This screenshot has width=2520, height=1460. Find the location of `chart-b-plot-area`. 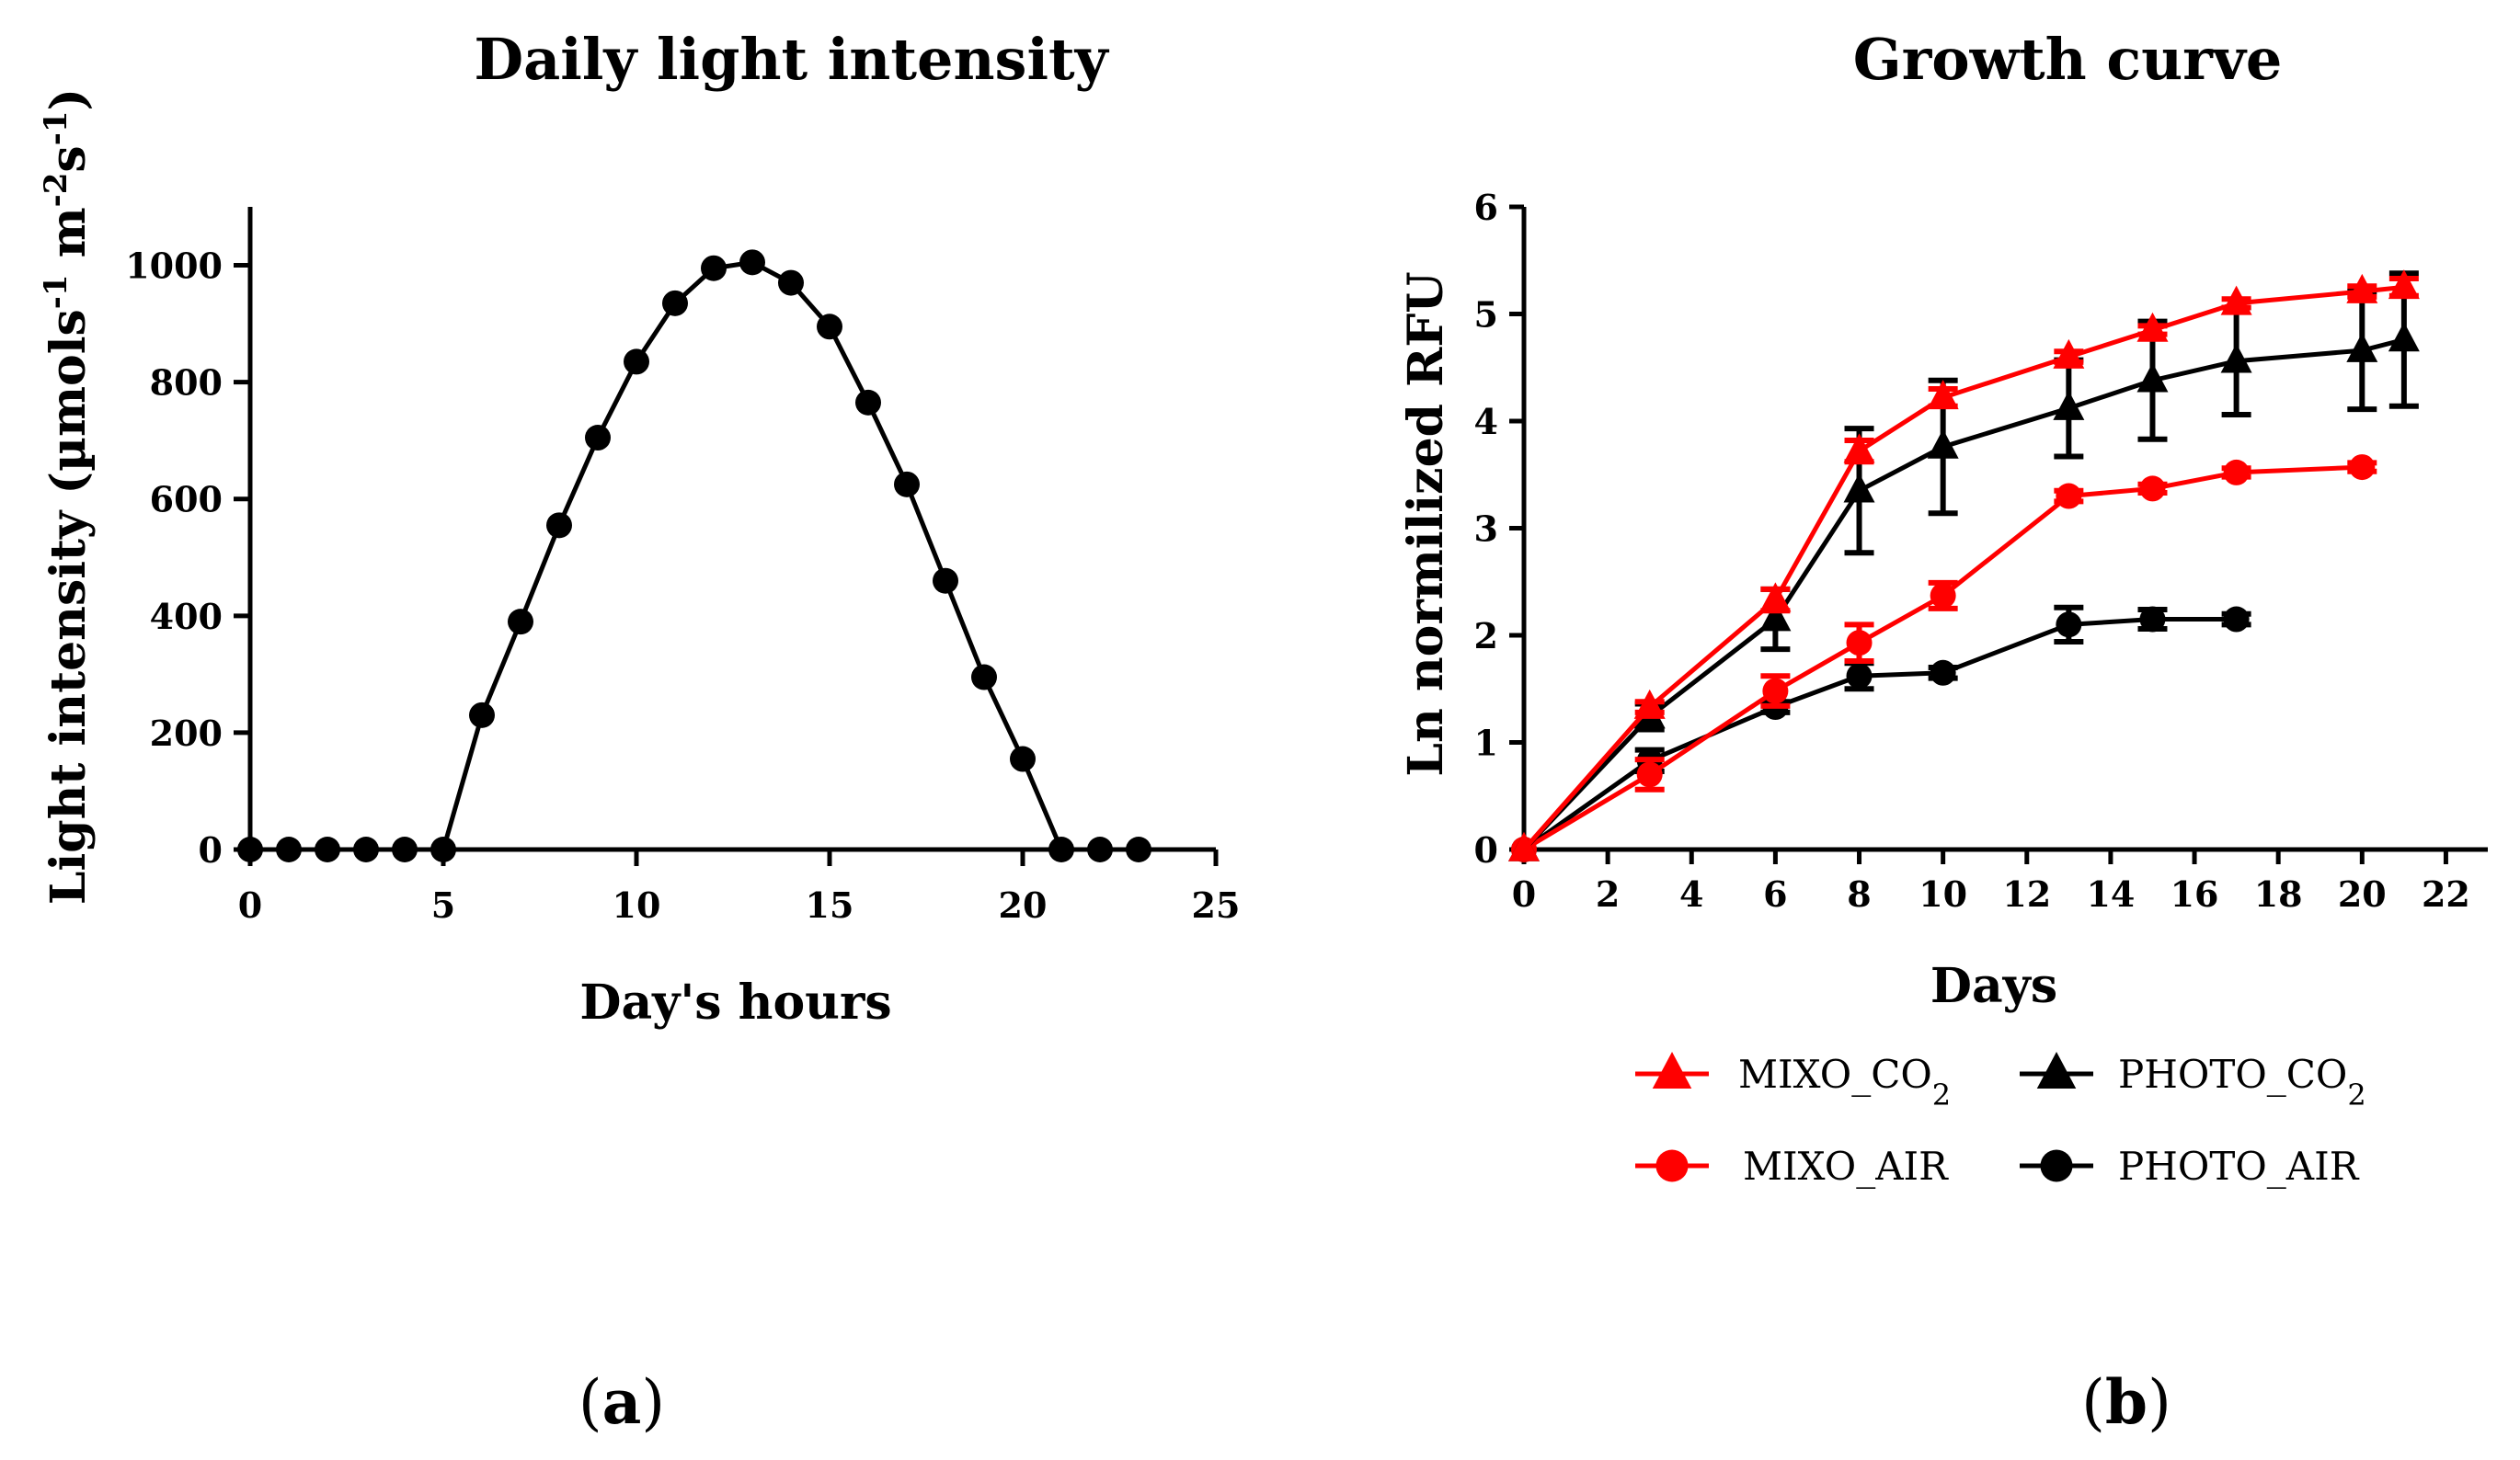

chart-b-plot-area is located at coordinates (1964, 565).